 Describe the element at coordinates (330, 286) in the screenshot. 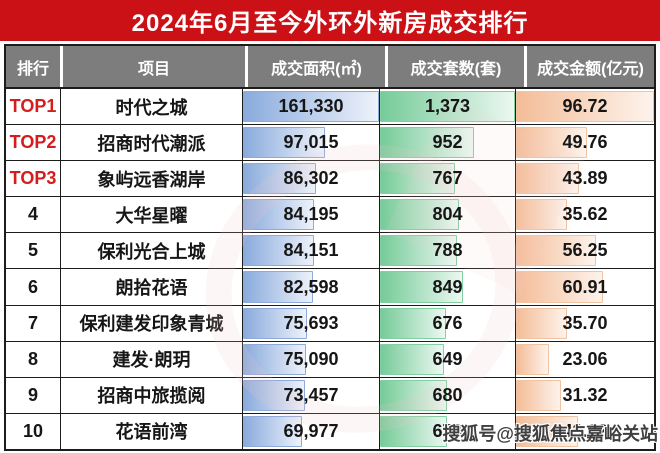

I see `table-row: 6 朗拾花语 82,598 849 60.91` at that location.